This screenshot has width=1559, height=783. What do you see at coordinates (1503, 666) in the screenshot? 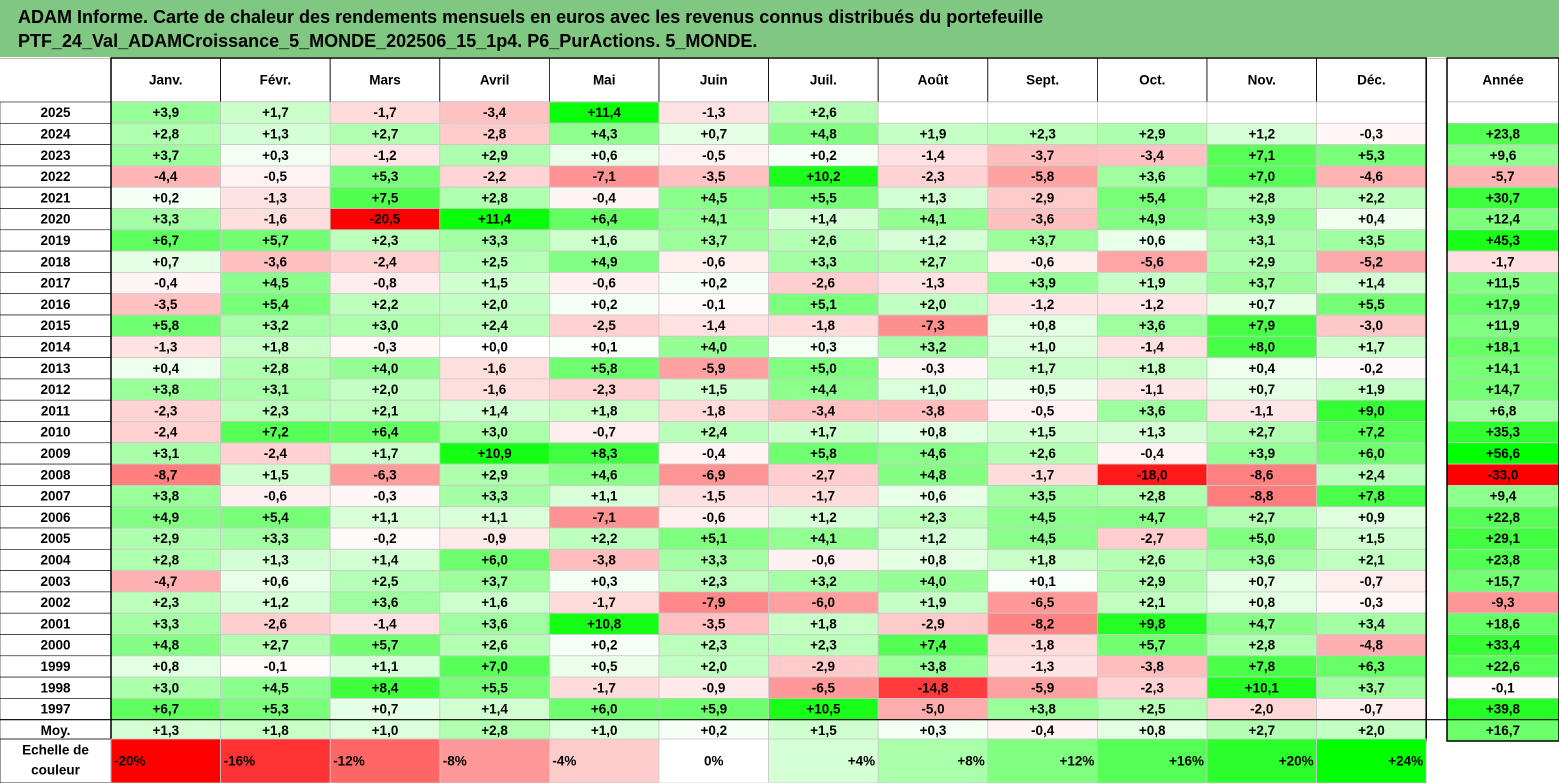
I see `year-value: +22,6` at bounding box center [1503, 666].